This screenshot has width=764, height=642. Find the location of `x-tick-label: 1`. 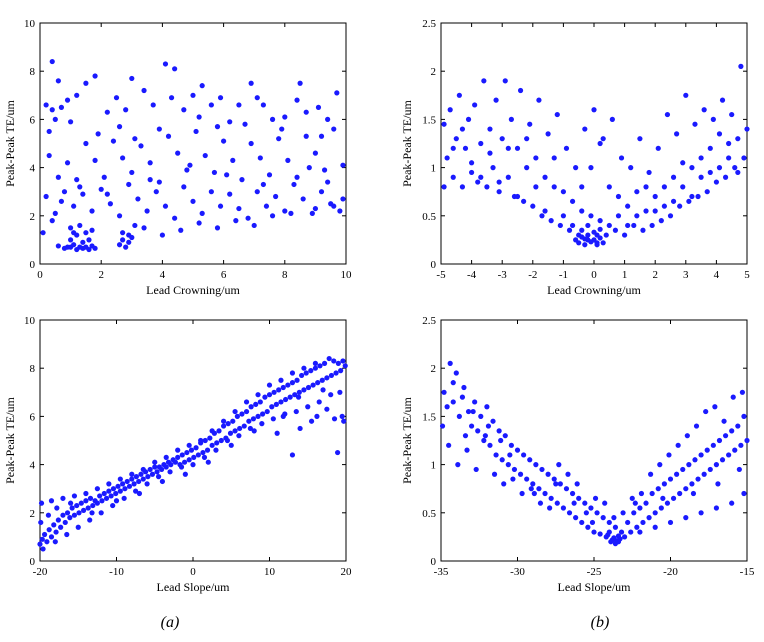

x-tick-label: 1 is located at coordinates (625, 275).